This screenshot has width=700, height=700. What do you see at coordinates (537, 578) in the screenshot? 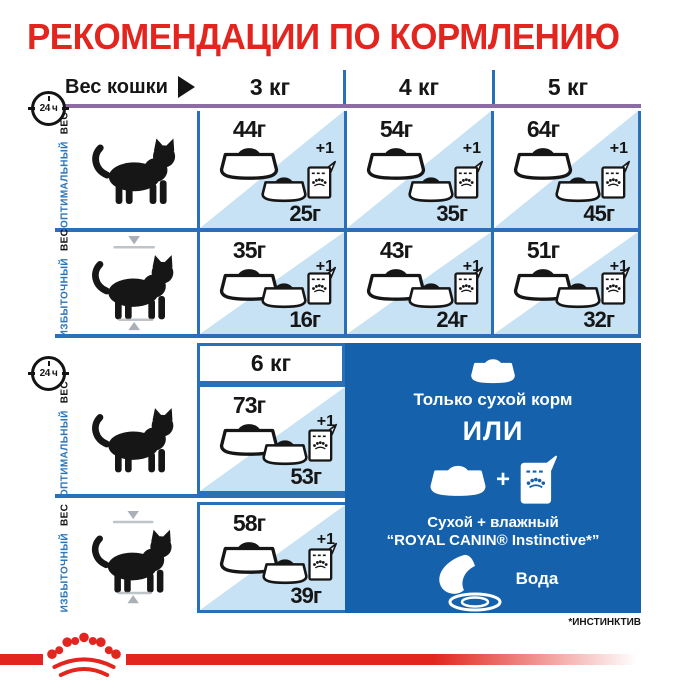
I see `water-label: Вода` at bounding box center [537, 578].